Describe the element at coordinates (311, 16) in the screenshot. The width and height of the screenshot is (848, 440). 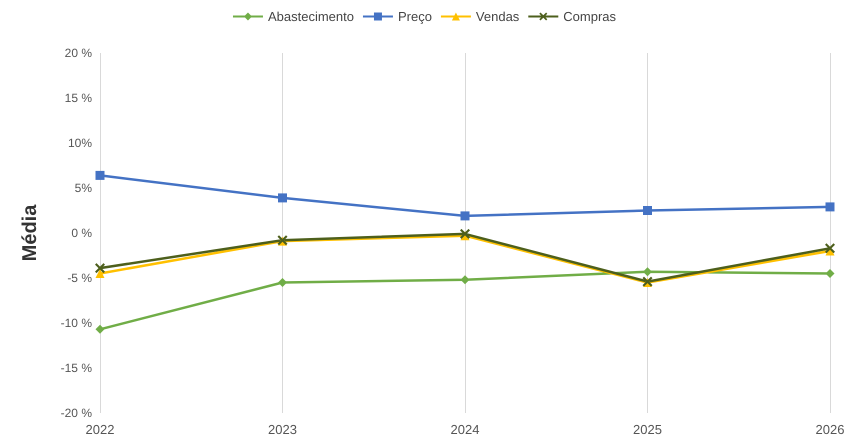
I see `legend-label: Abastecimento` at that location.